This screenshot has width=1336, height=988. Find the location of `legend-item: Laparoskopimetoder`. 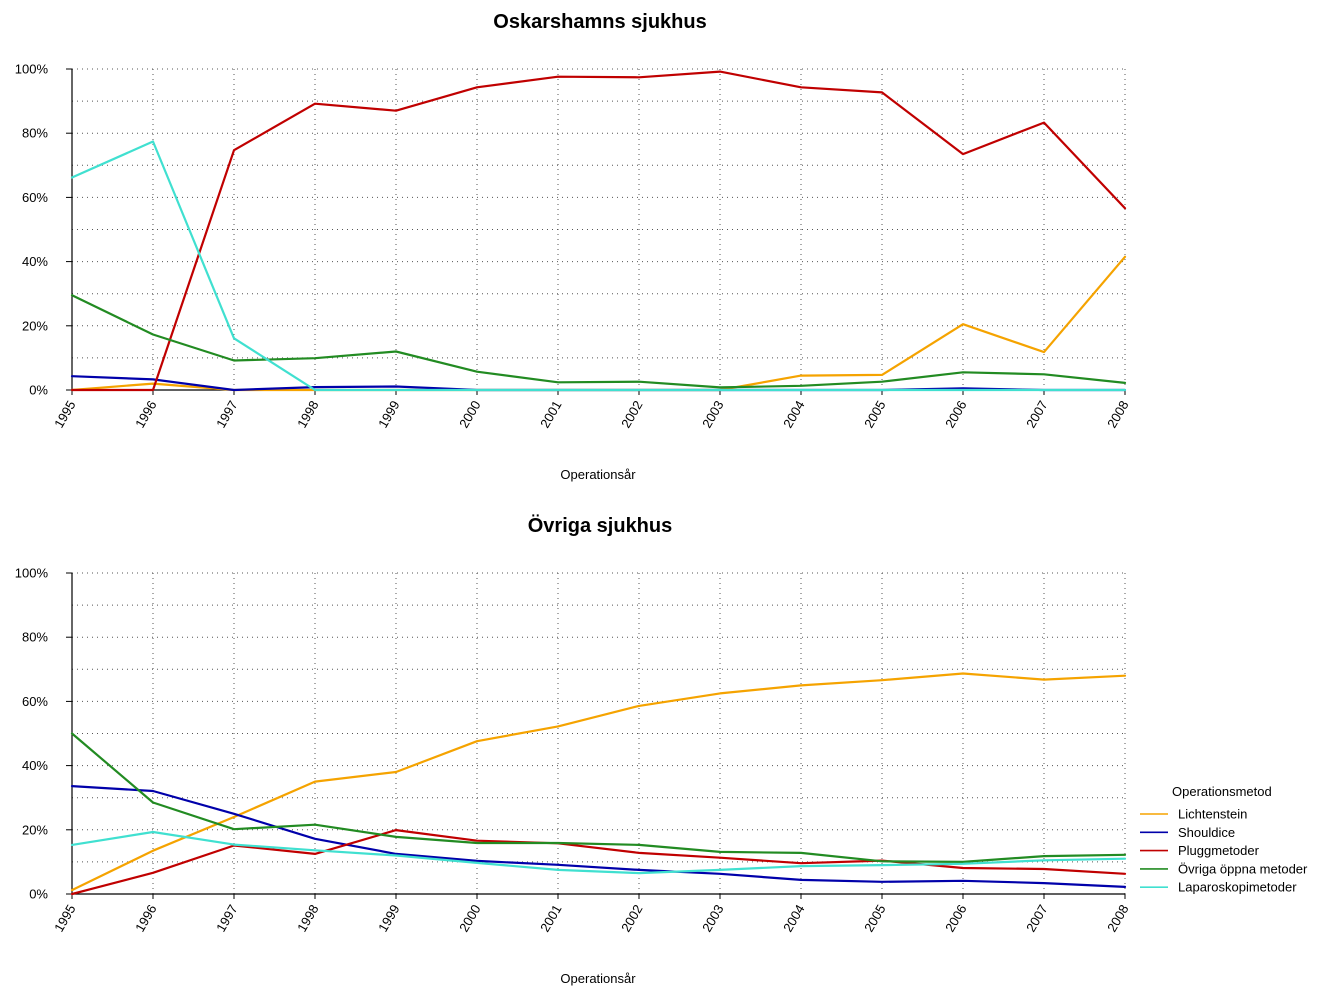

legend-item: Laparoskopimetoder is located at coordinates (1218, 887).